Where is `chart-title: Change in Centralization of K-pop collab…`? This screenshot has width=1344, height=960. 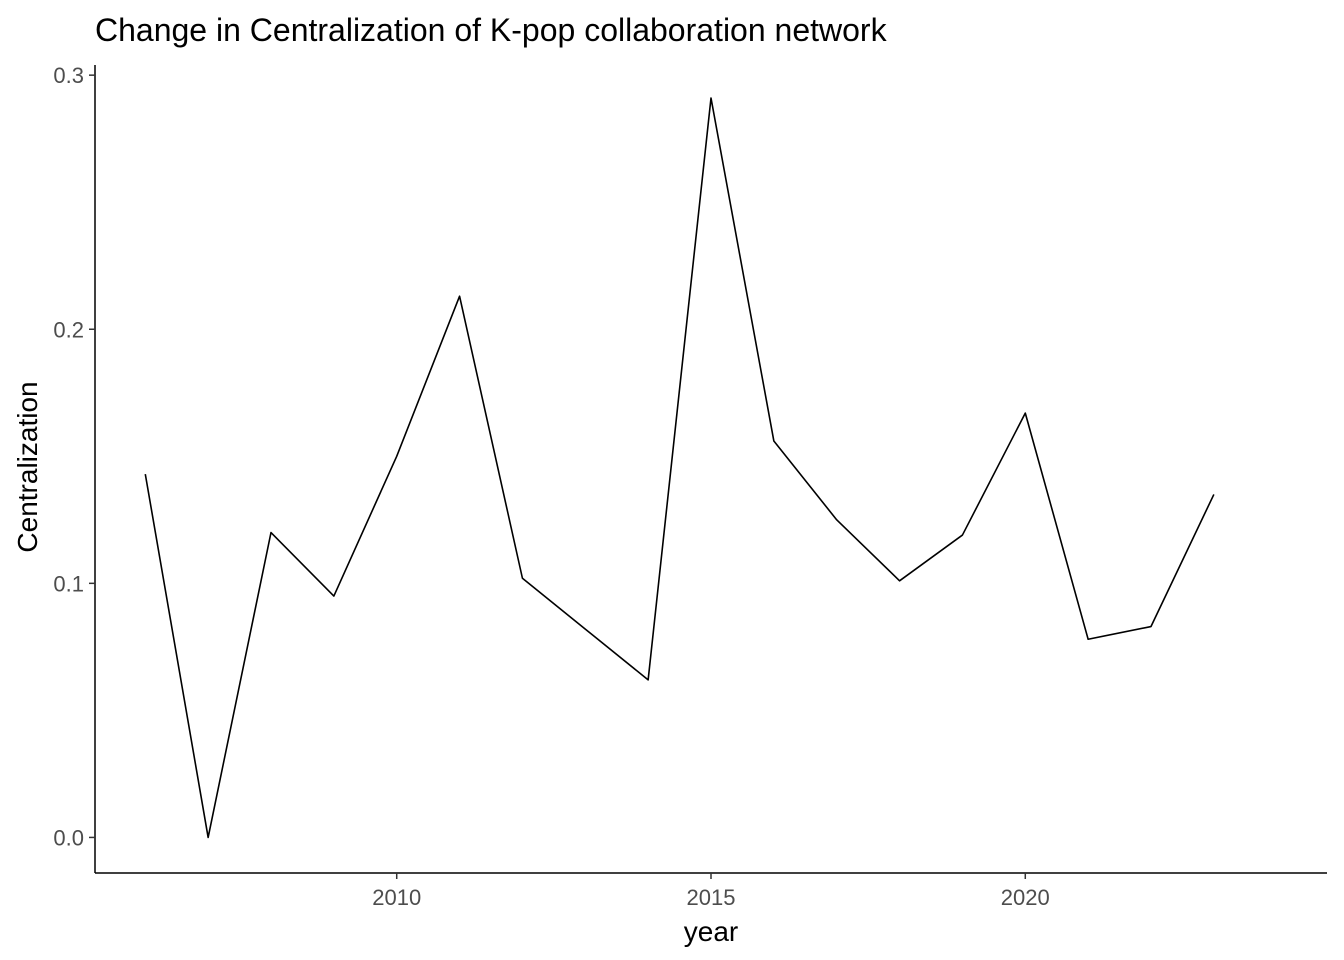 chart-title: Change in Centralization of K-pop collab… is located at coordinates (491, 30).